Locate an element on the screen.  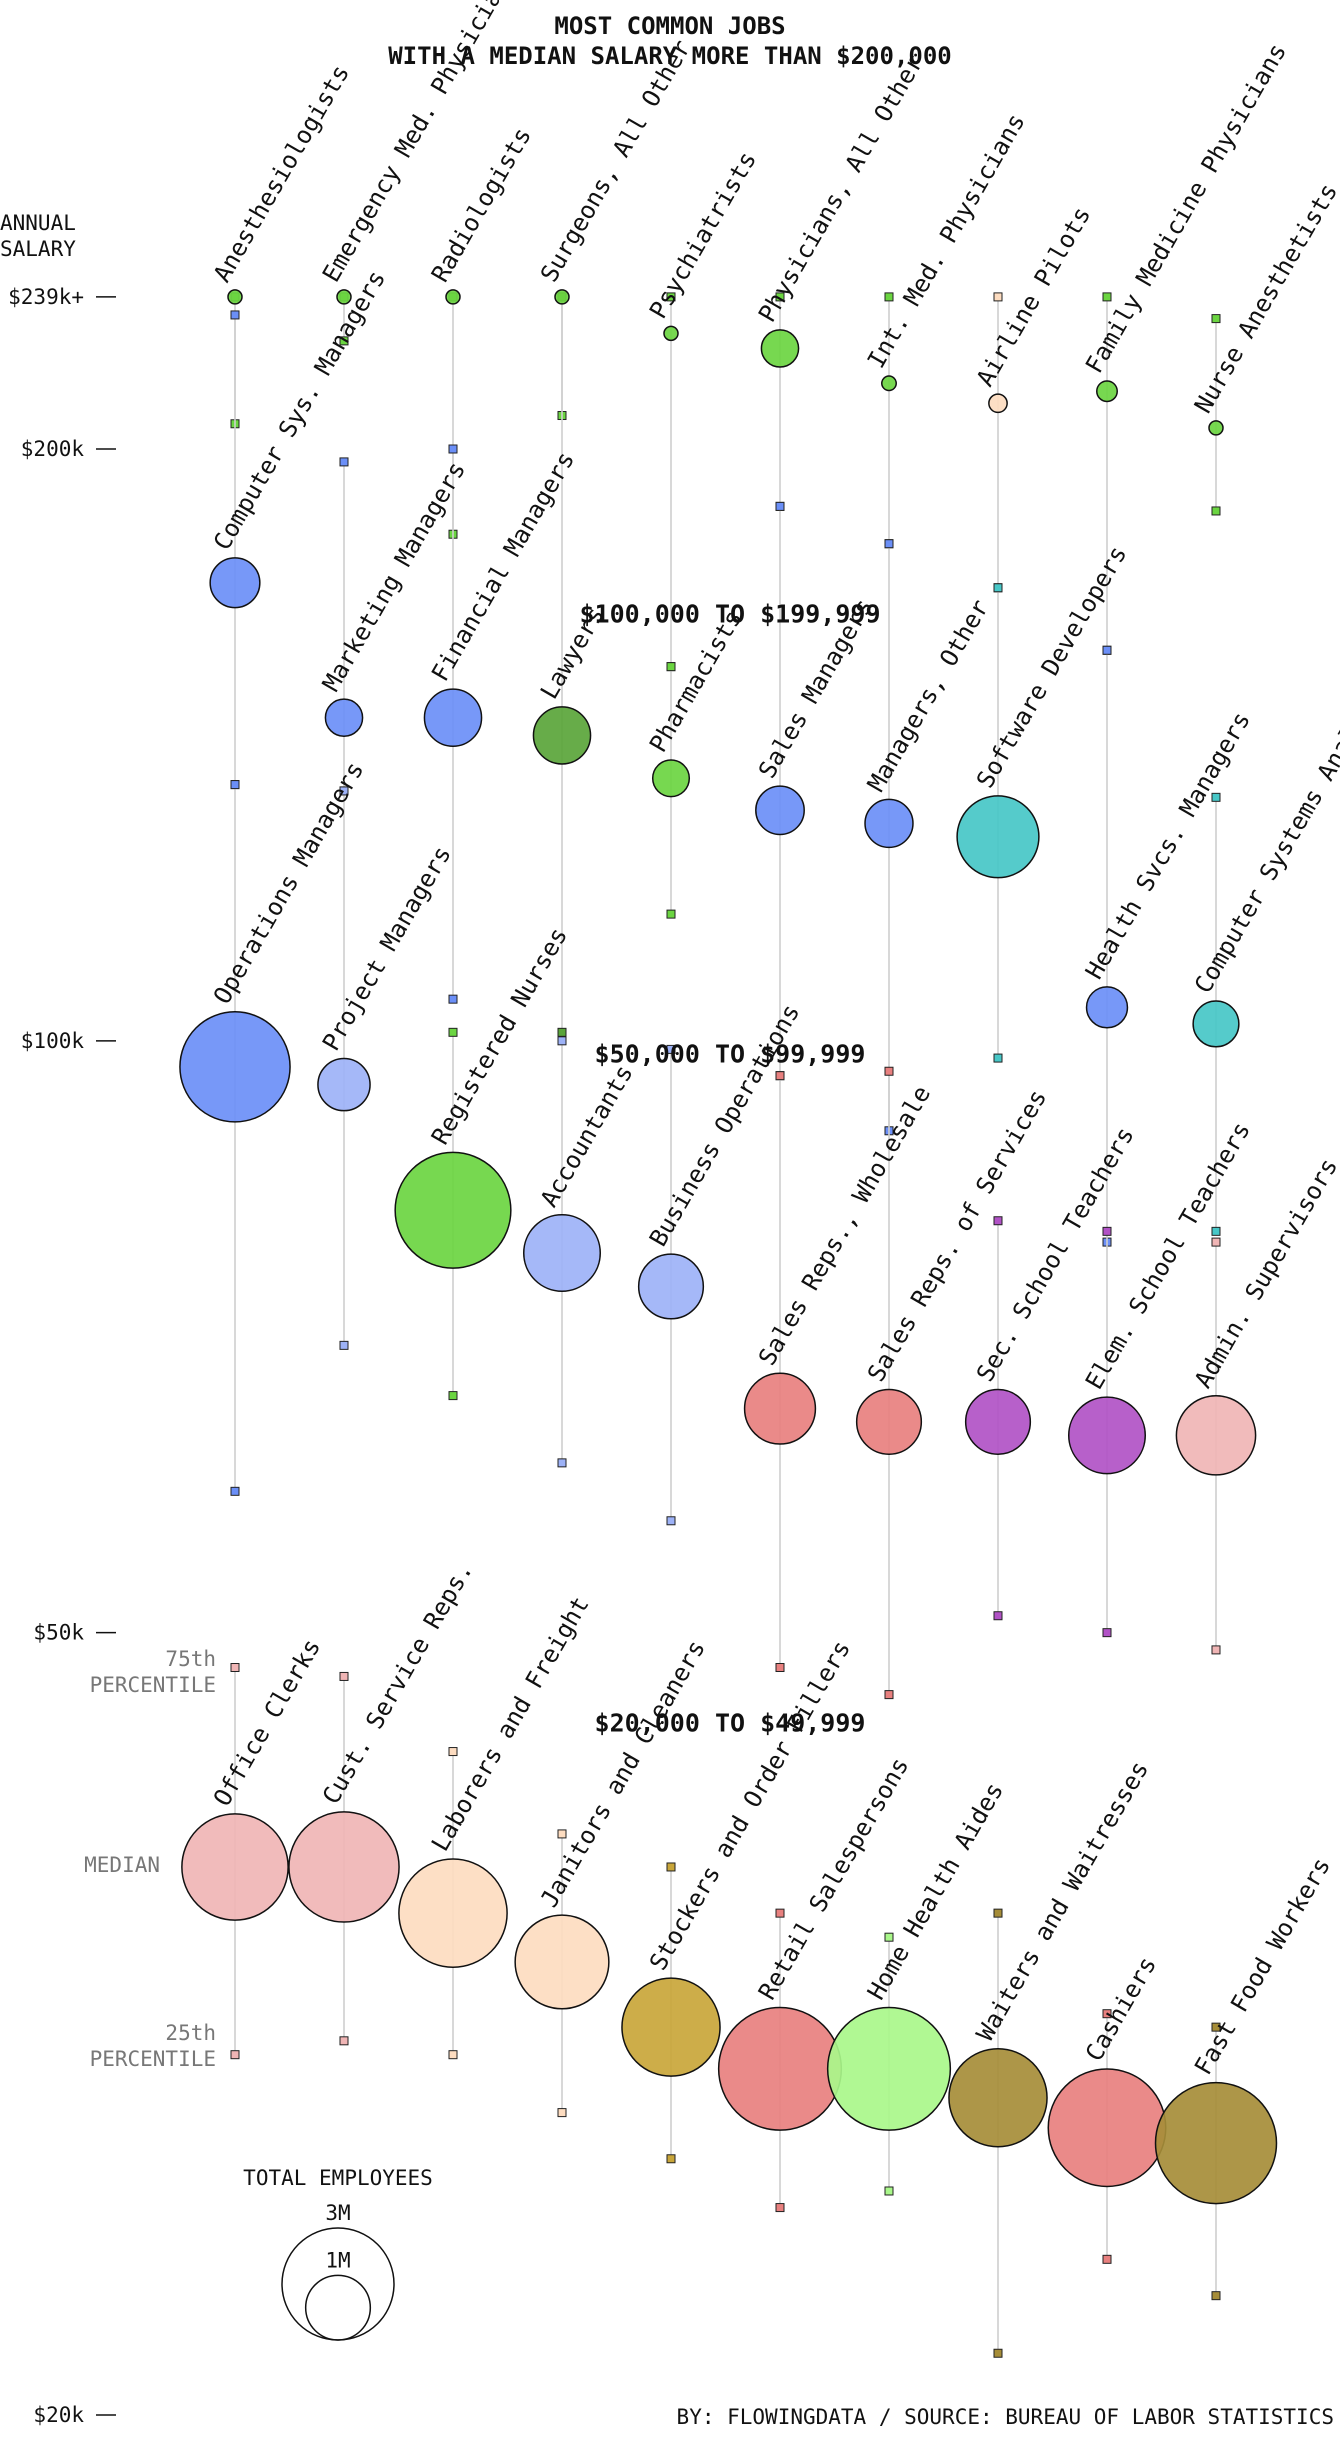
job-label: Managers, Other is located at coordinates (928, 696).